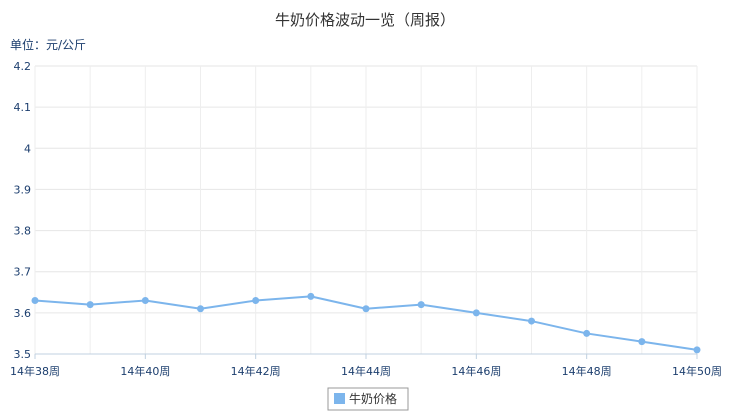 This screenshot has width=731, height=418. I want to click on legend-box, so click(368, 399).